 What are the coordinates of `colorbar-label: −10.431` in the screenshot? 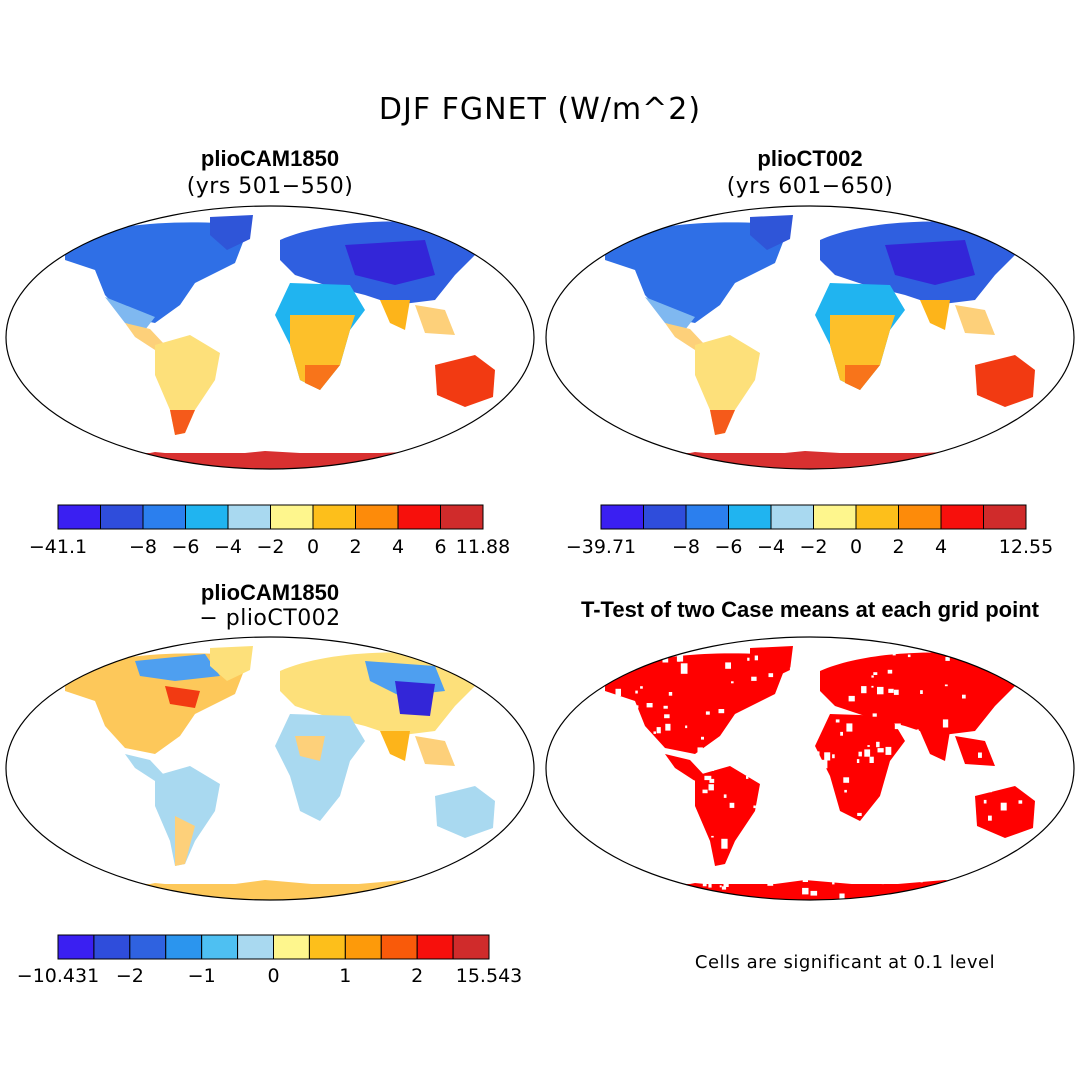 It's located at (58, 976).